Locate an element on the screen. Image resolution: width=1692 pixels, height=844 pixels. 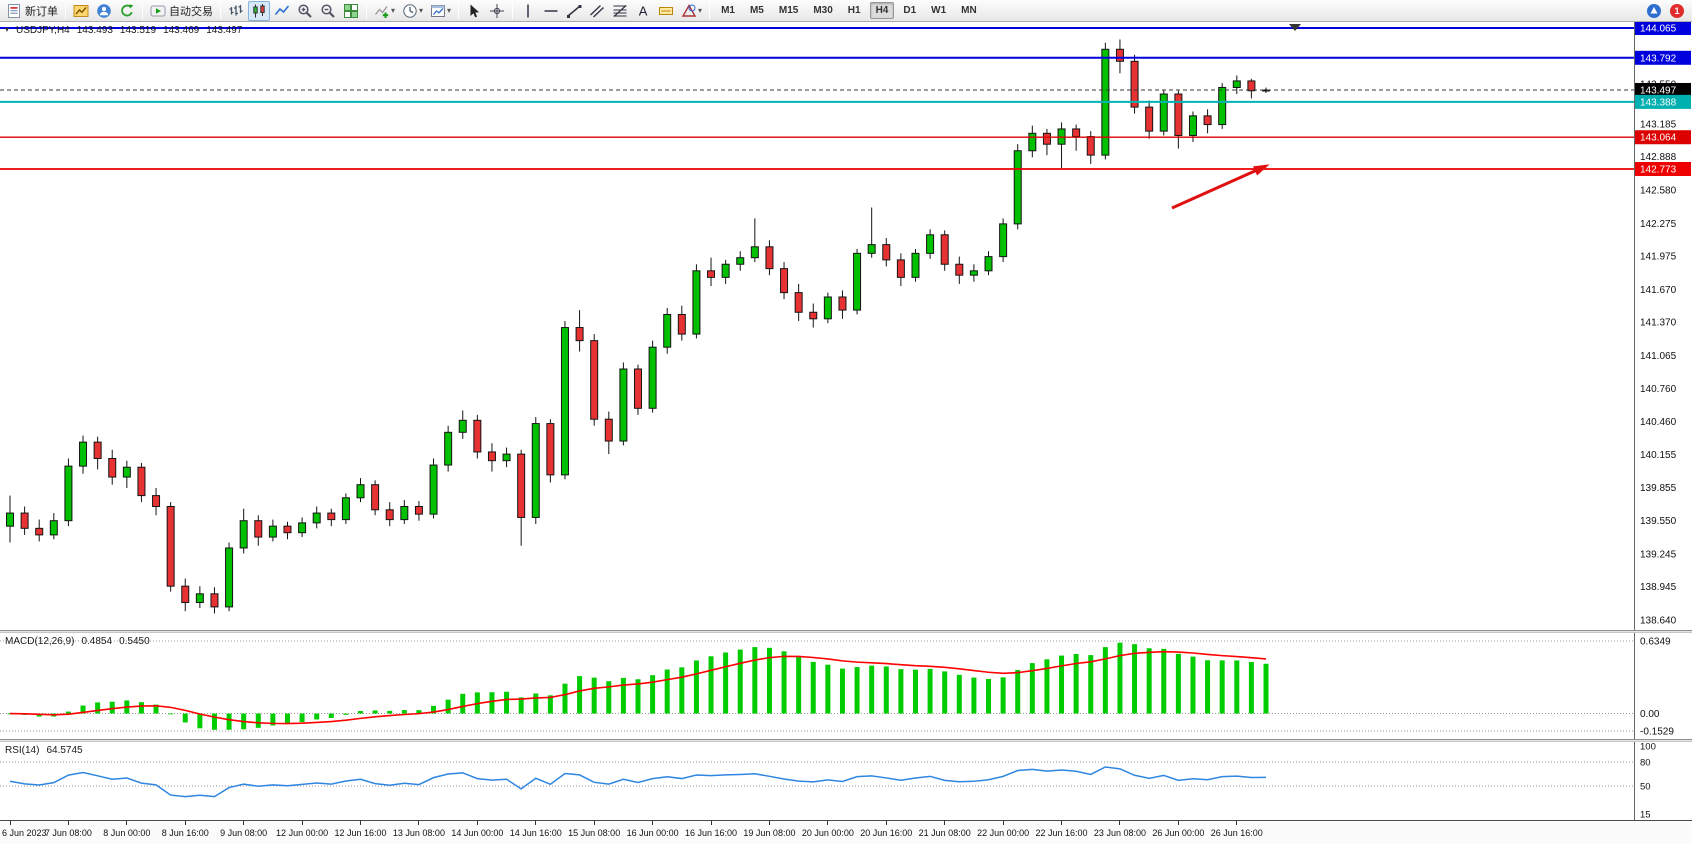
line-chart-button is located at coordinates (282, 11).